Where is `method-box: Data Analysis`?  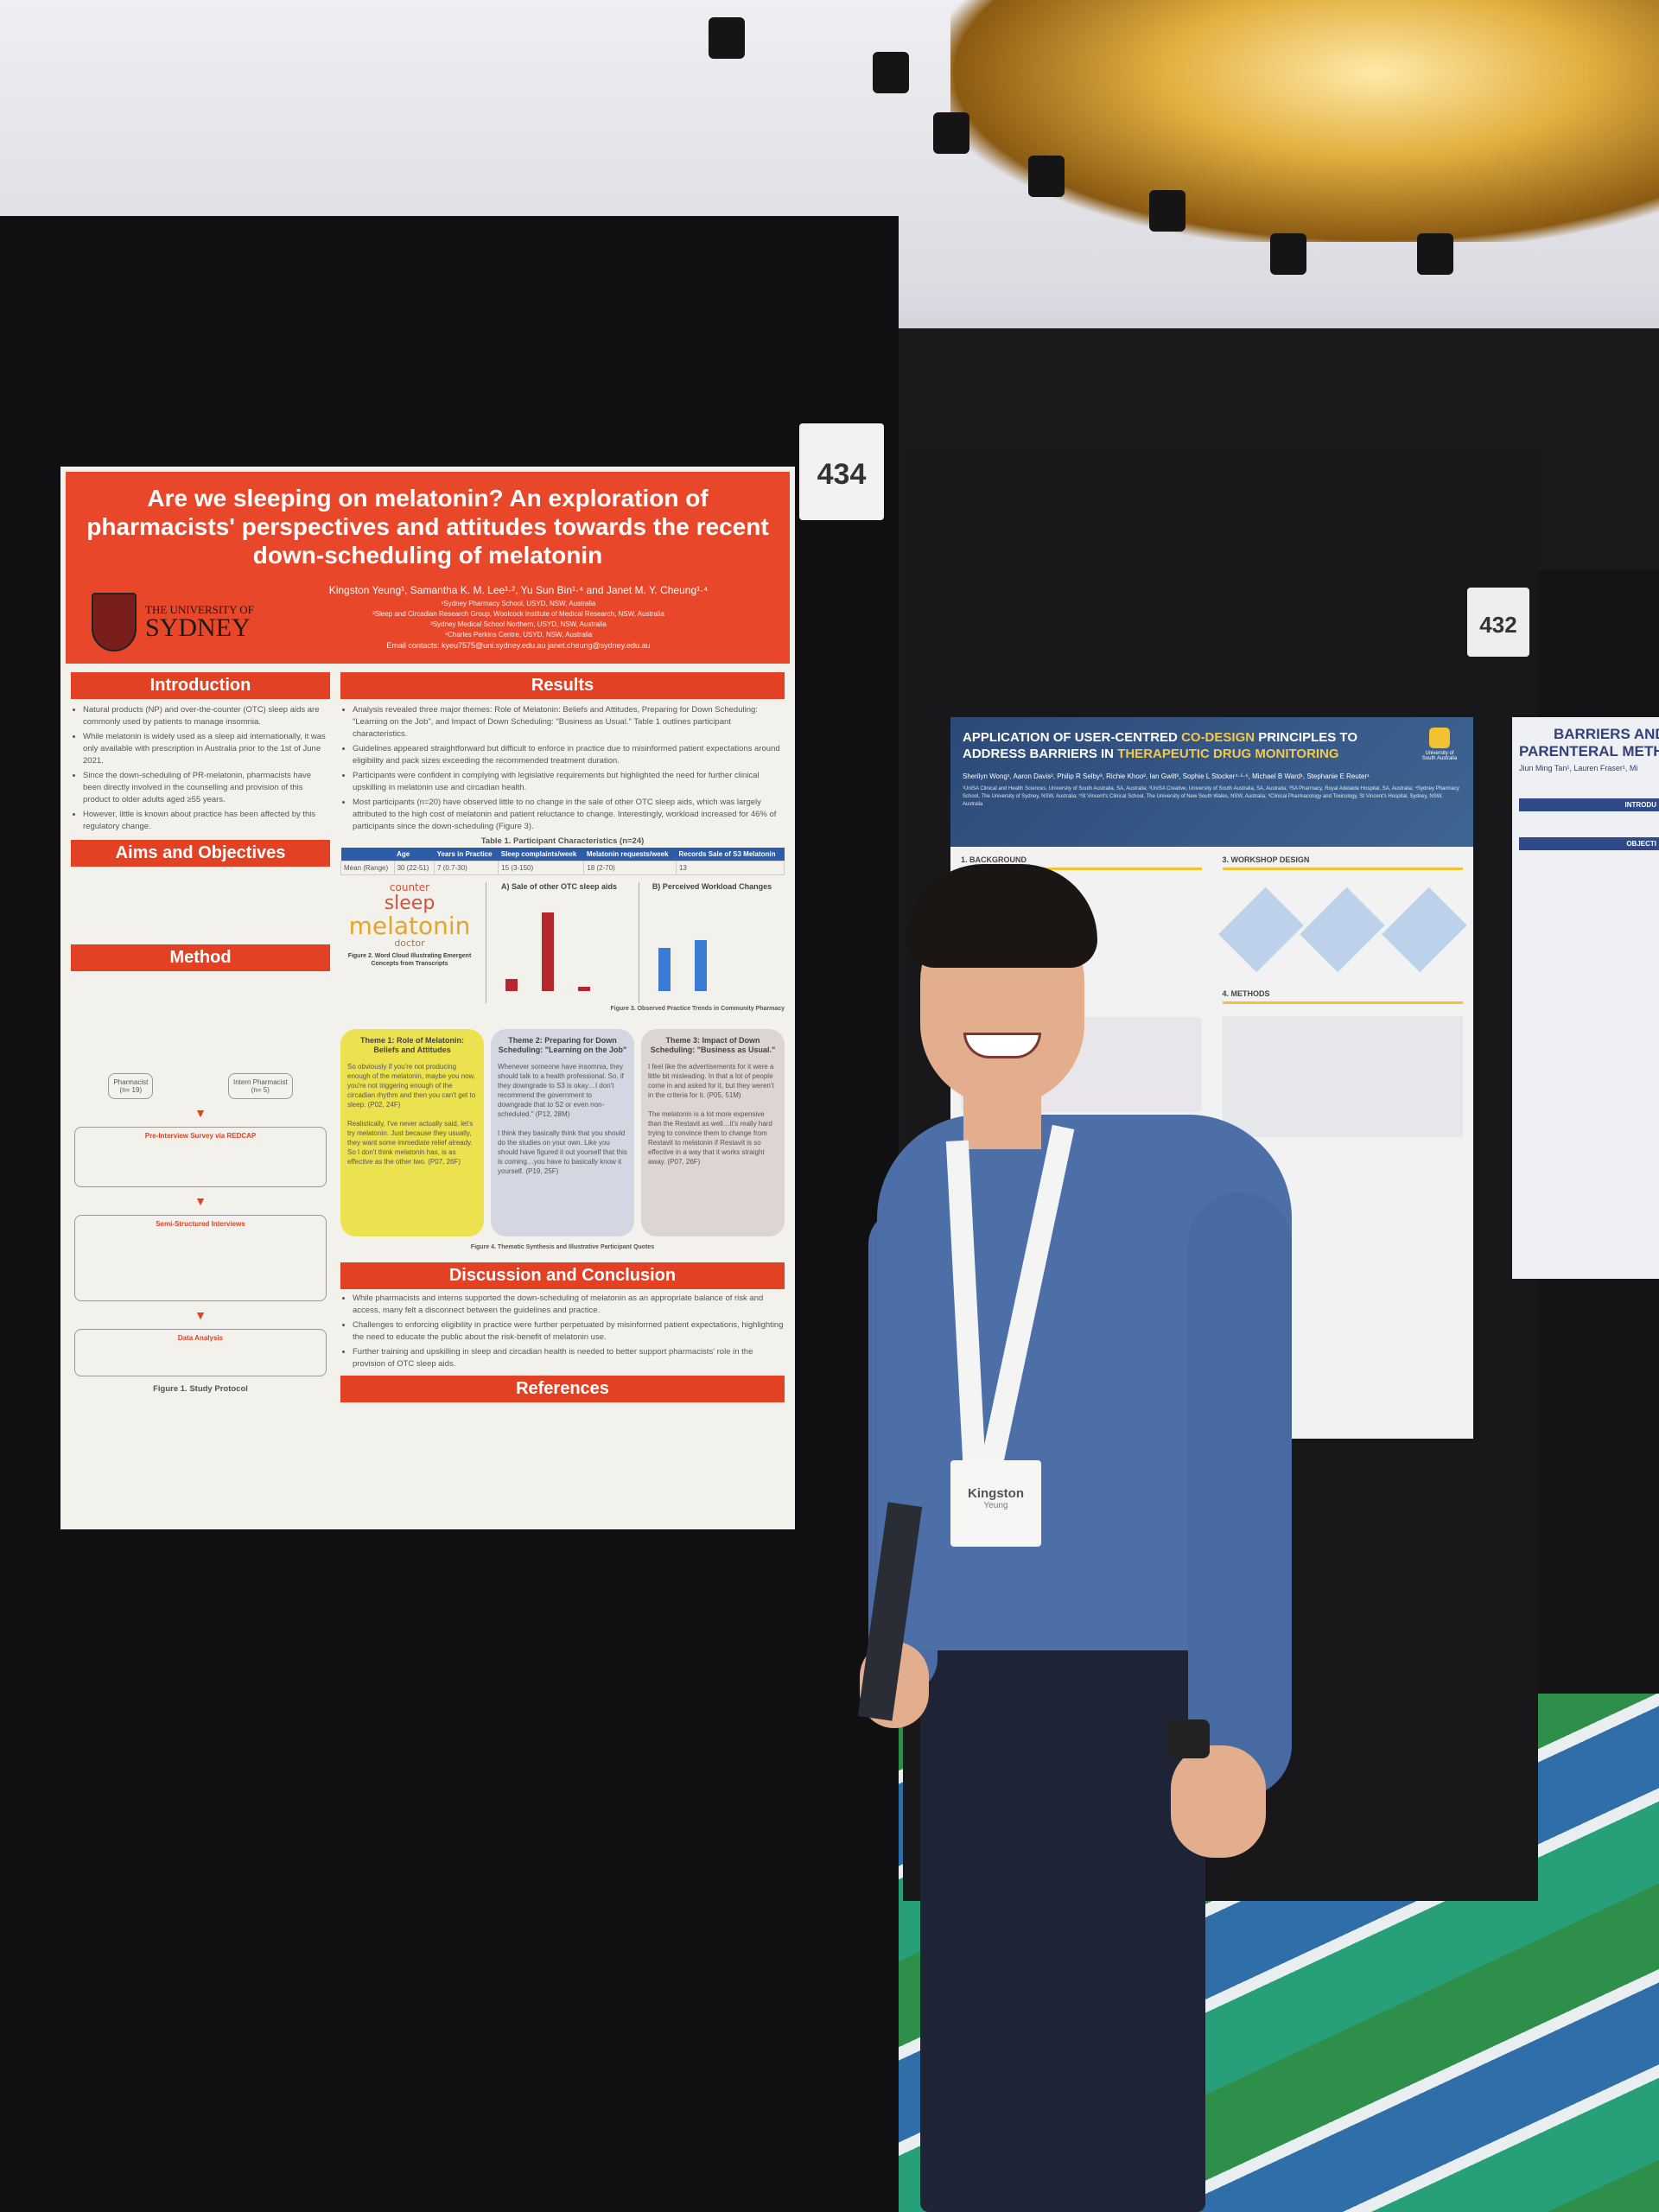
method-box: Data Analysis is located at coordinates (200, 1352).